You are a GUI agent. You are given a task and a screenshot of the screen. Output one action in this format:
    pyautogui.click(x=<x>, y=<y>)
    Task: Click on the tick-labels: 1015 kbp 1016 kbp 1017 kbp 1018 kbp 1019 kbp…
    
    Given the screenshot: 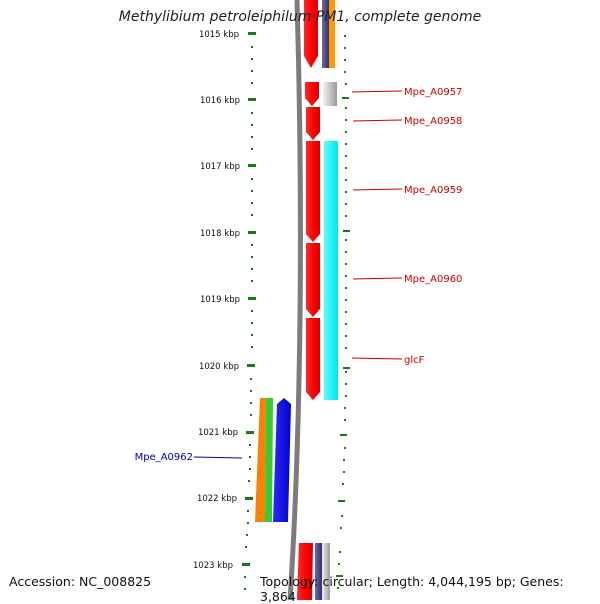 What is the action you would take?
    pyautogui.click(x=216, y=300)
    